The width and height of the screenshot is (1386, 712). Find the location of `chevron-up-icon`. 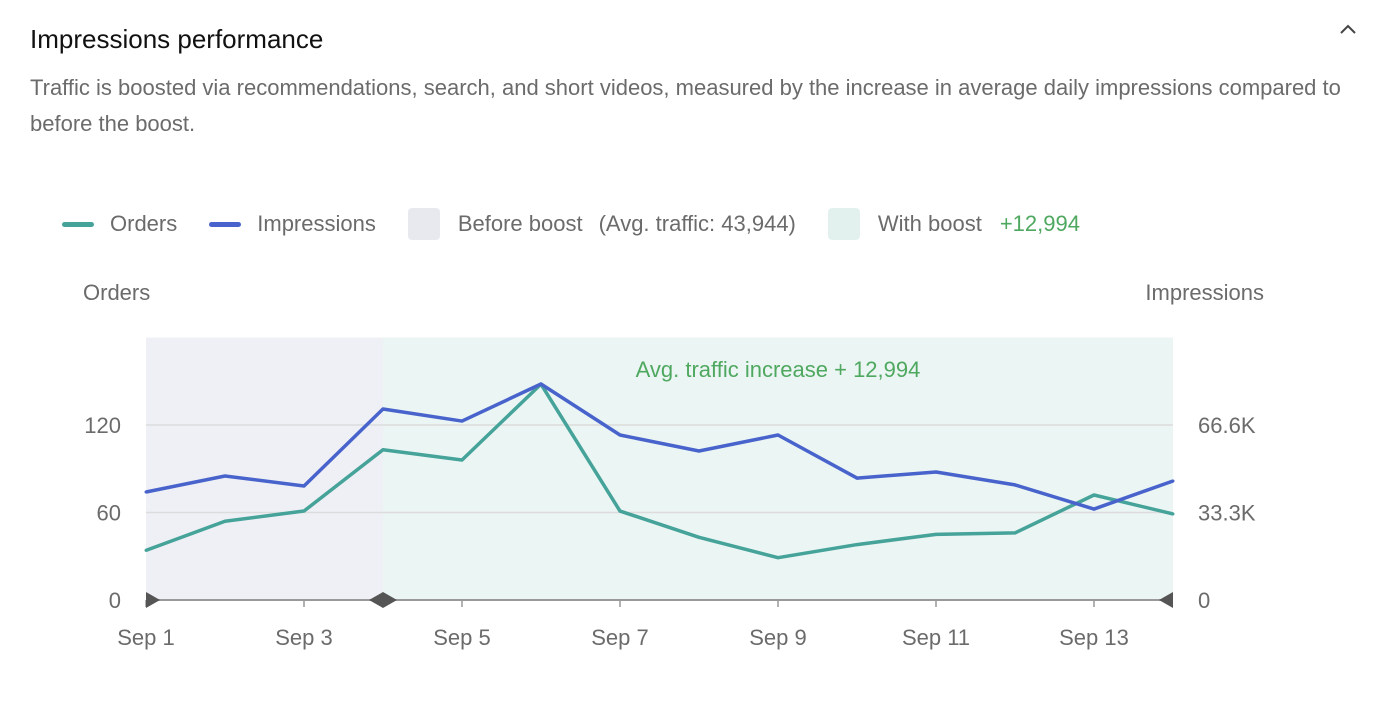

chevron-up-icon is located at coordinates (1348, 30).